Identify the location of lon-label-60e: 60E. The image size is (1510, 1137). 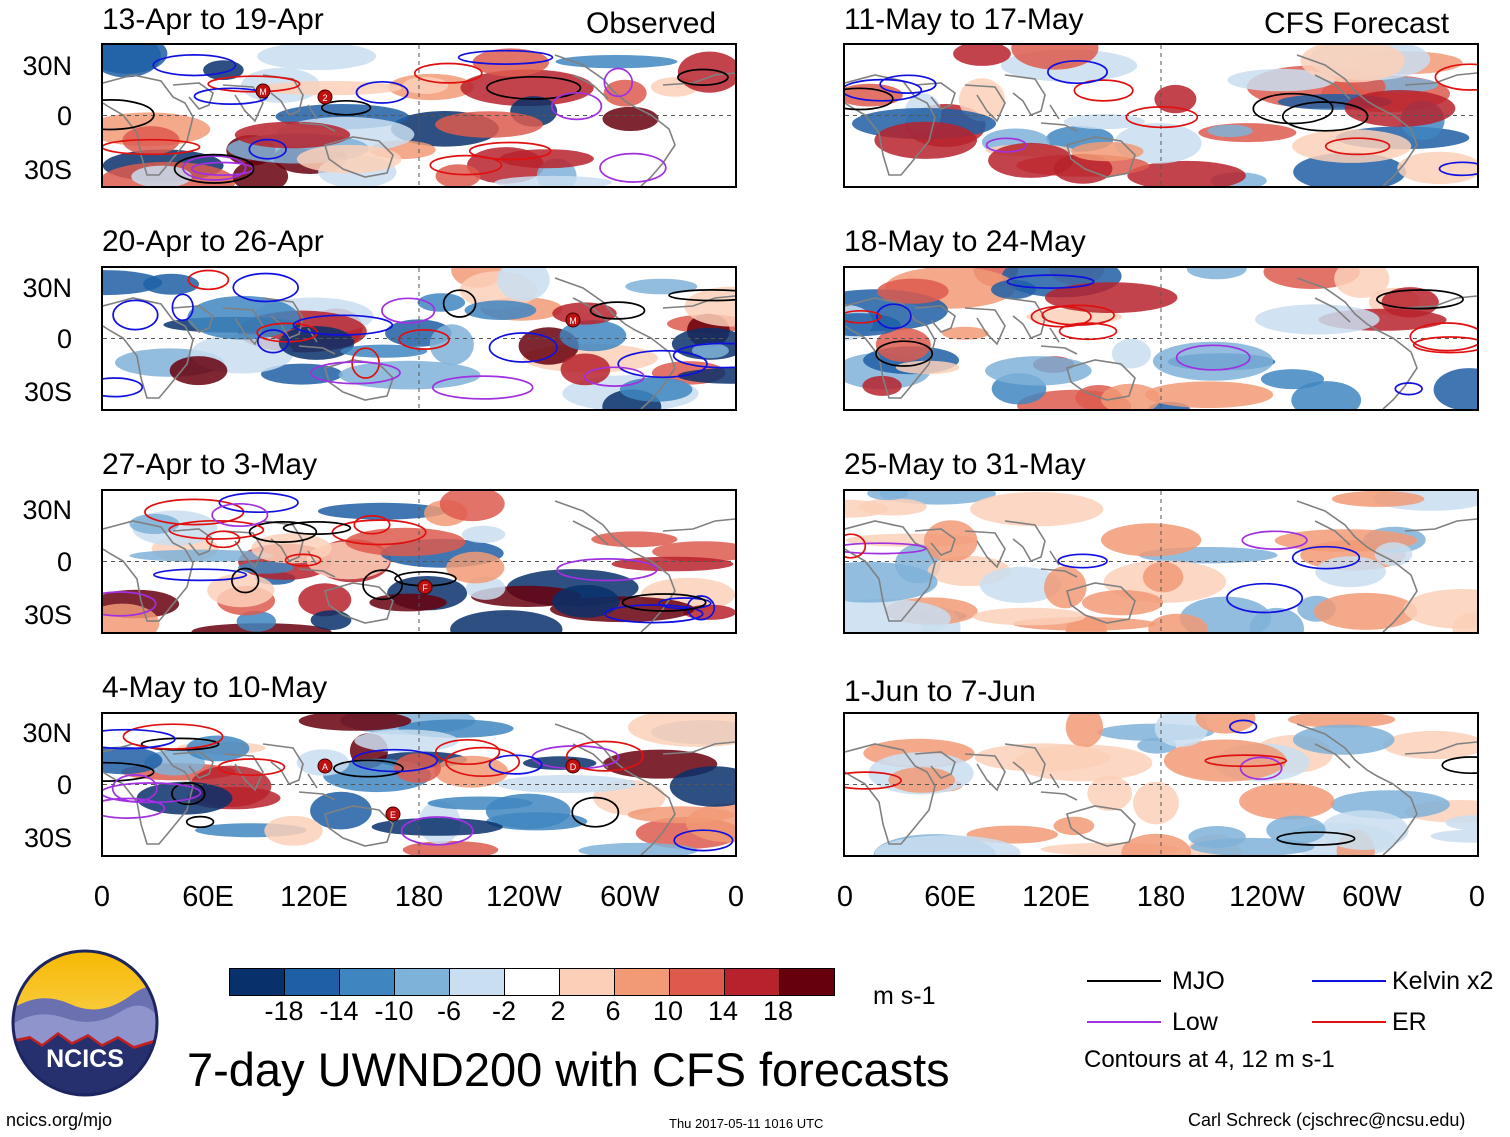
(950, 897).